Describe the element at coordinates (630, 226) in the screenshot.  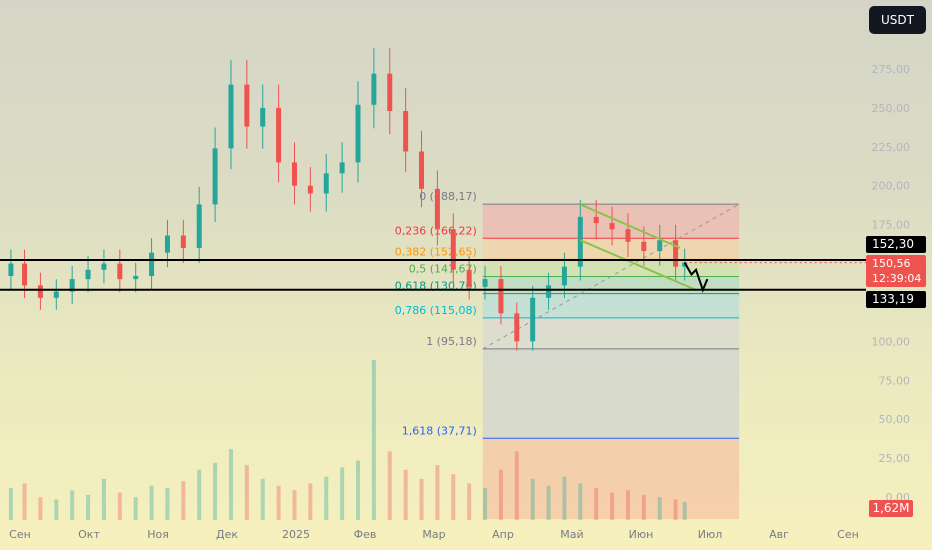
I see `channel-upper-line` at that location.